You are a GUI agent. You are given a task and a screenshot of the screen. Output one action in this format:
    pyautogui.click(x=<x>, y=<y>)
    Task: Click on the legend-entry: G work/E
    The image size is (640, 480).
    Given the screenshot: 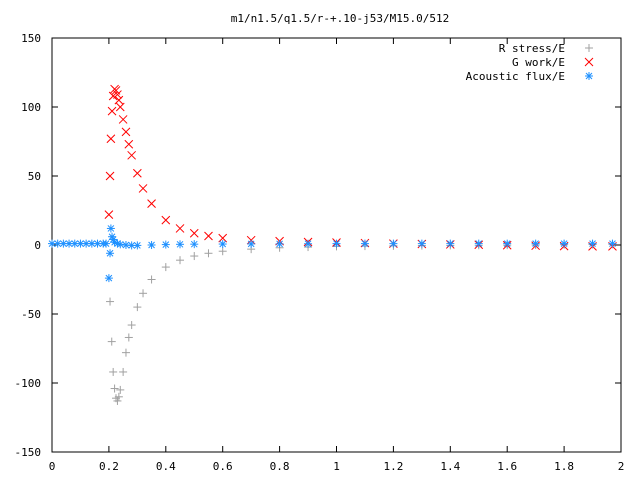 What is the action you would take?
    pyautogui.click(x=553, y=62)
    